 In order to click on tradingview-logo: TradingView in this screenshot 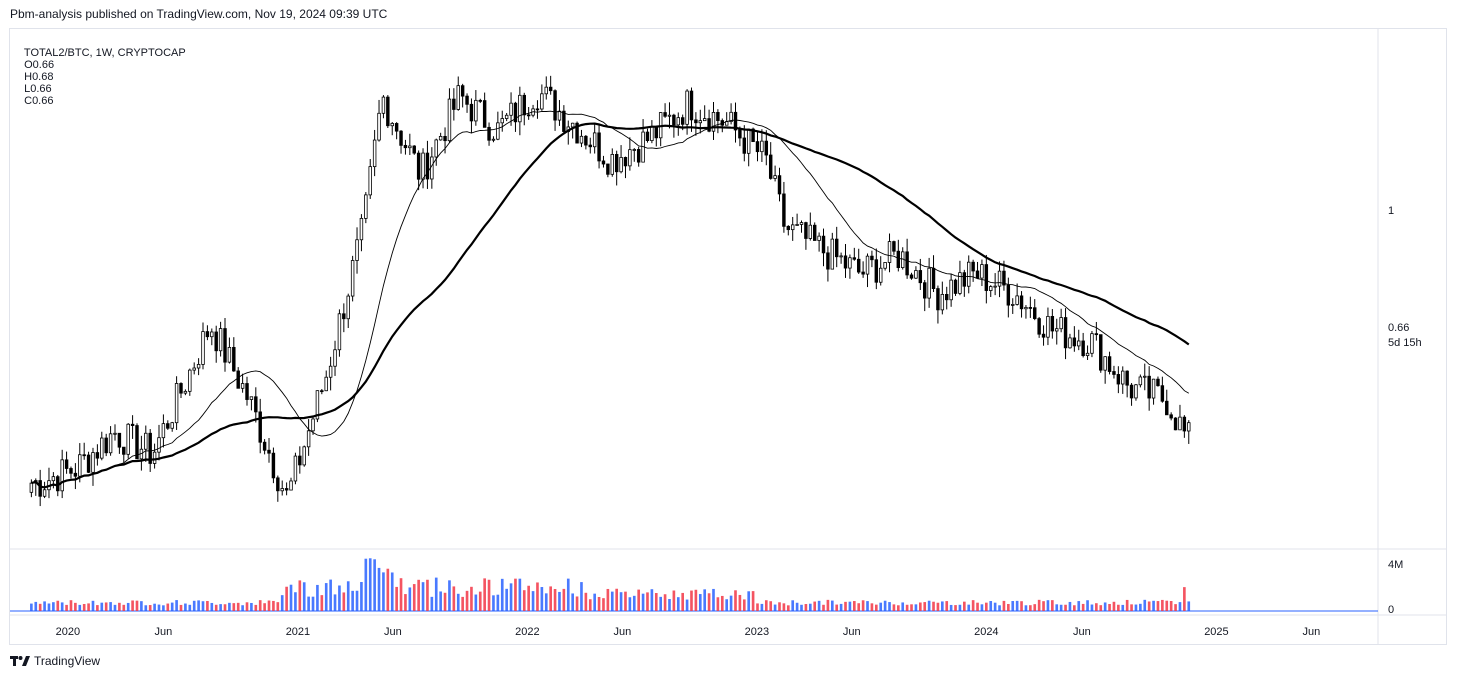, I will do `click(55, 661)`.